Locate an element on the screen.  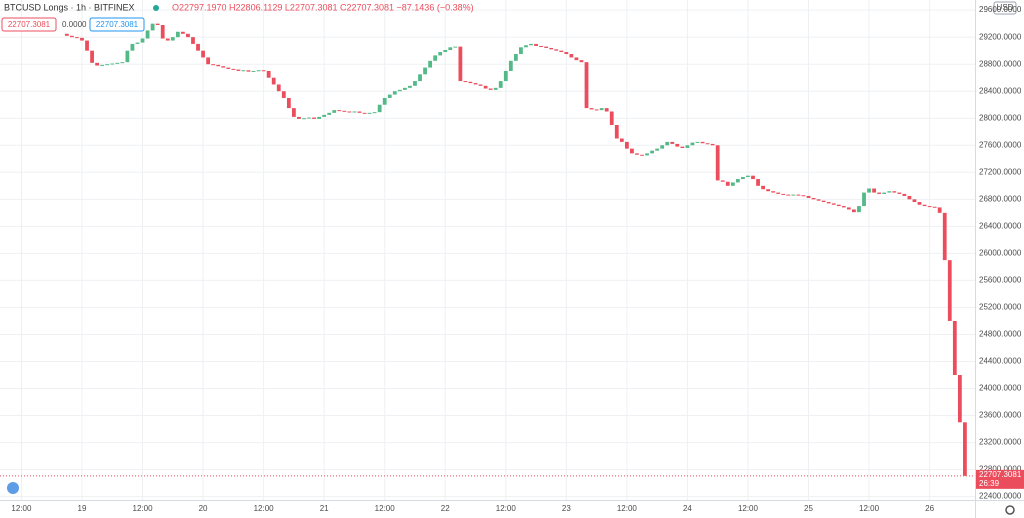
settings-icon is located at coordinates (1010, 510).